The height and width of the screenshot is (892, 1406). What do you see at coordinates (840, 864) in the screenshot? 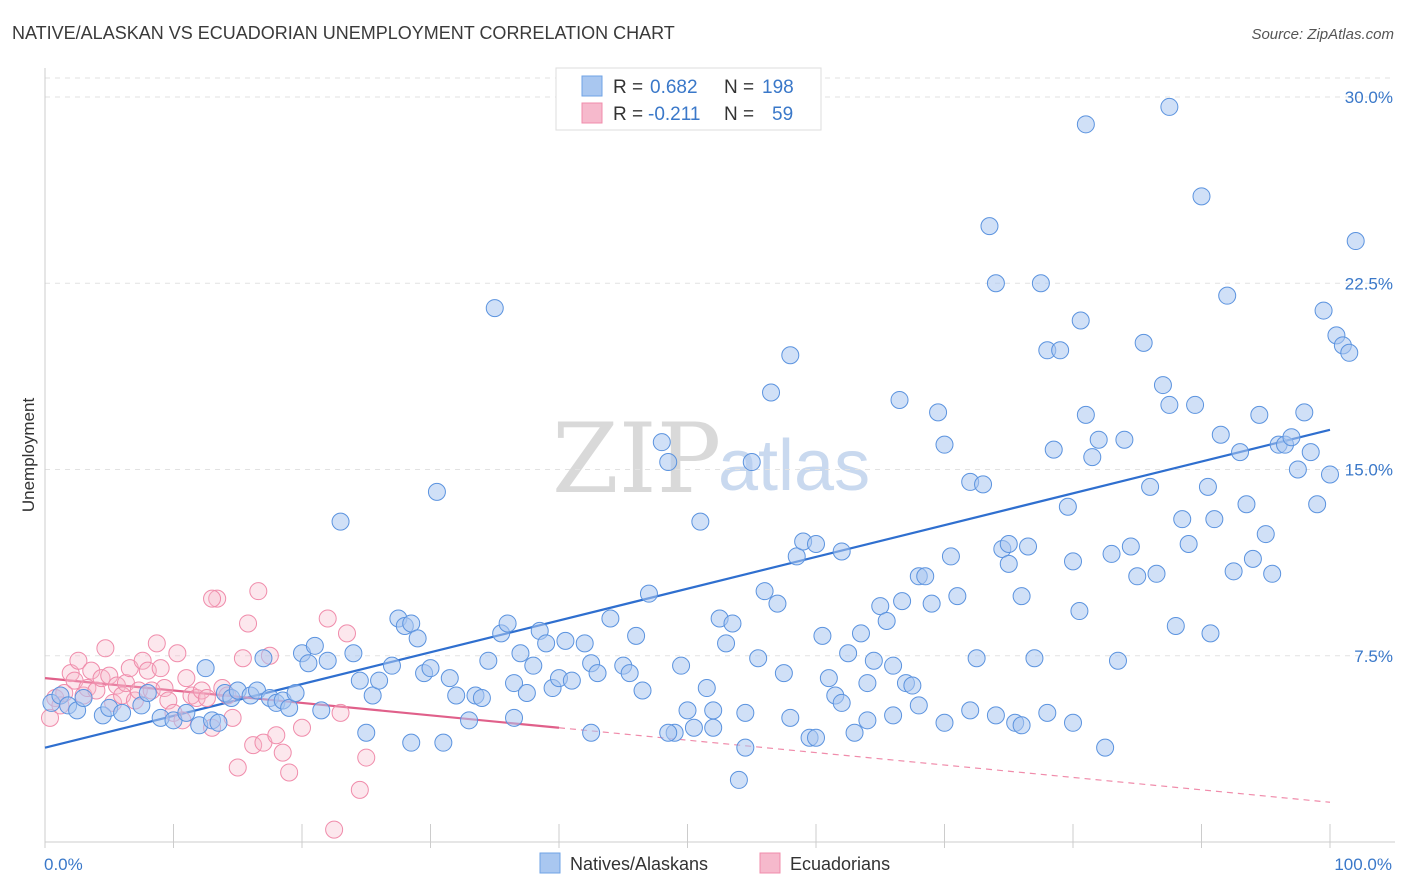
I see `bottom-legend-ecuadorians: Ecuadorians` at bounding box center [840, 864].